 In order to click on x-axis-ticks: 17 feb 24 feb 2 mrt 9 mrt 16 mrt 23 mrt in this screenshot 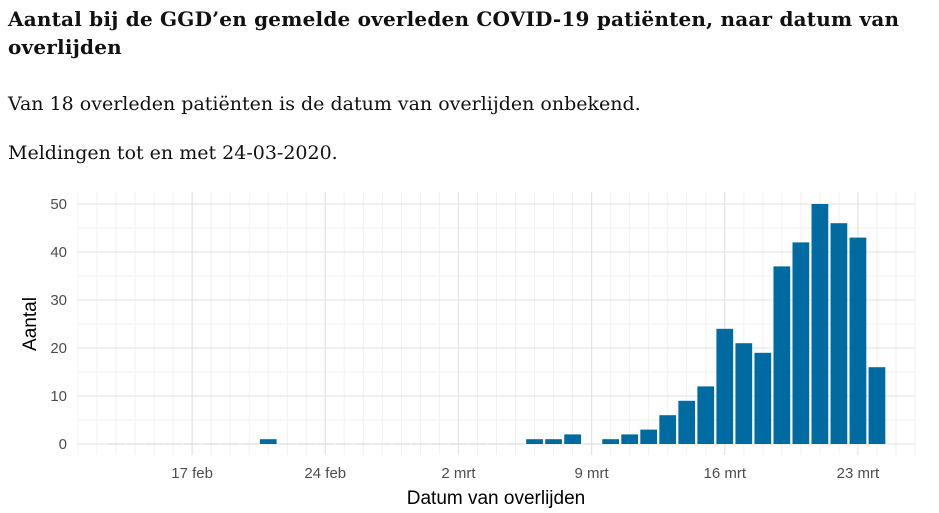, I will do `click(525, 473)`.